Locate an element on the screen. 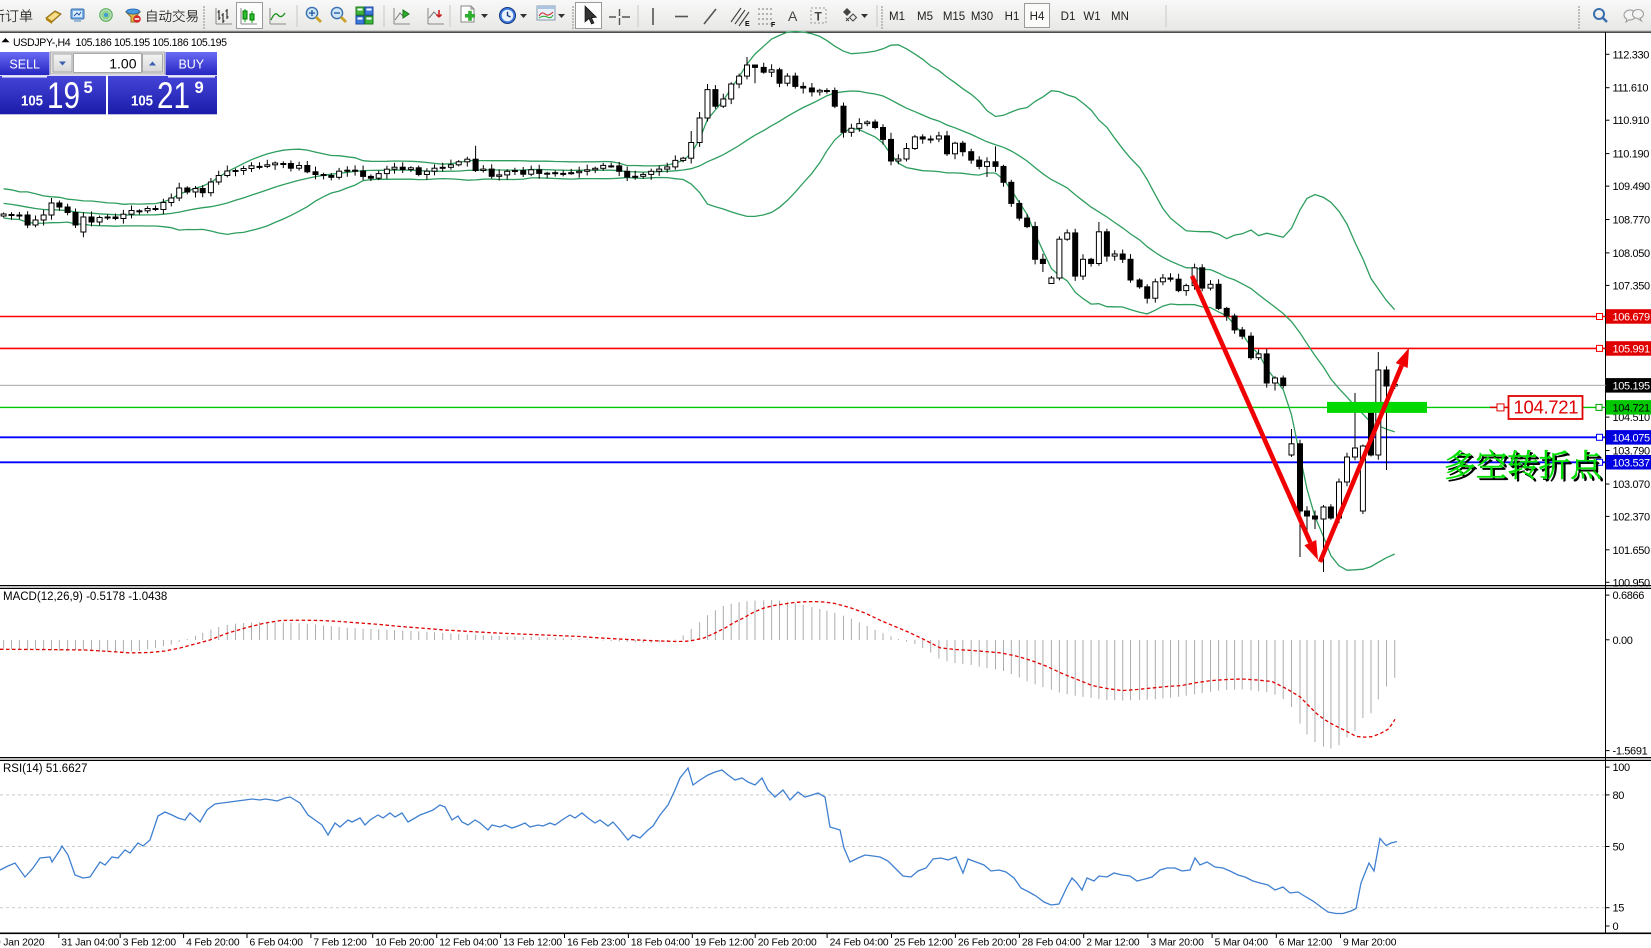  svg-text: 111.610 is located at coordinates (1631, 89).